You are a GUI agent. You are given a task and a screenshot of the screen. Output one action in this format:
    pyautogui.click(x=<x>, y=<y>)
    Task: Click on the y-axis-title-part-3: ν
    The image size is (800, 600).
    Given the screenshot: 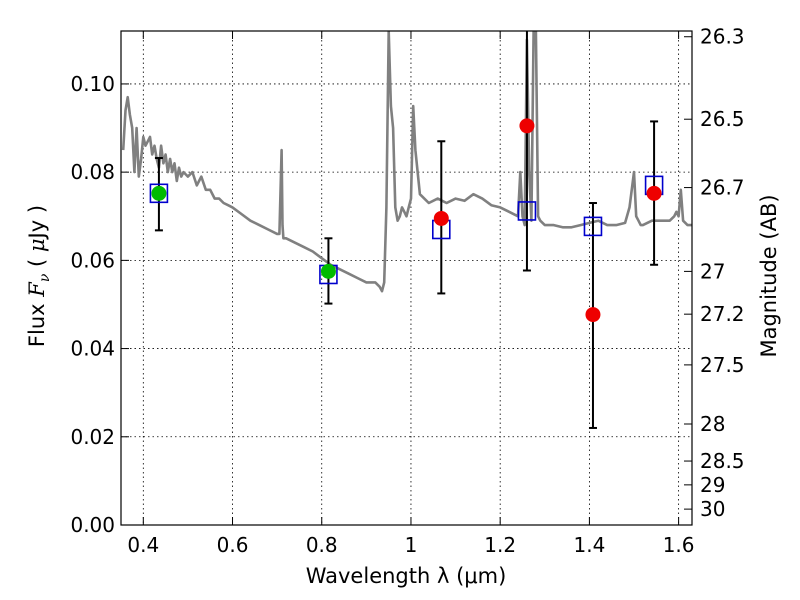 What is the action you would take?
    pyautogui.click(x=45, y=277)
    